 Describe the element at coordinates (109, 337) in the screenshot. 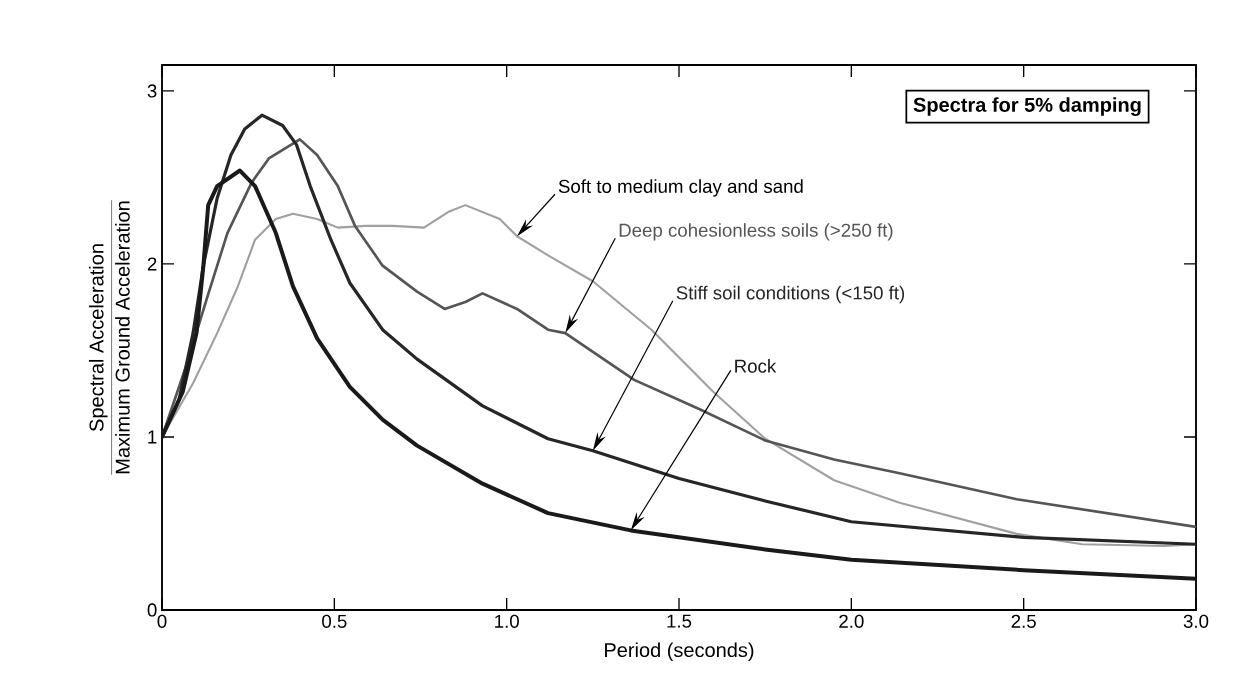

I see `y-axis-title: $\frac{\mbox{Spectral Acceleration}}{\mbox{Maximum Ground Acceleration}}$` at that location.